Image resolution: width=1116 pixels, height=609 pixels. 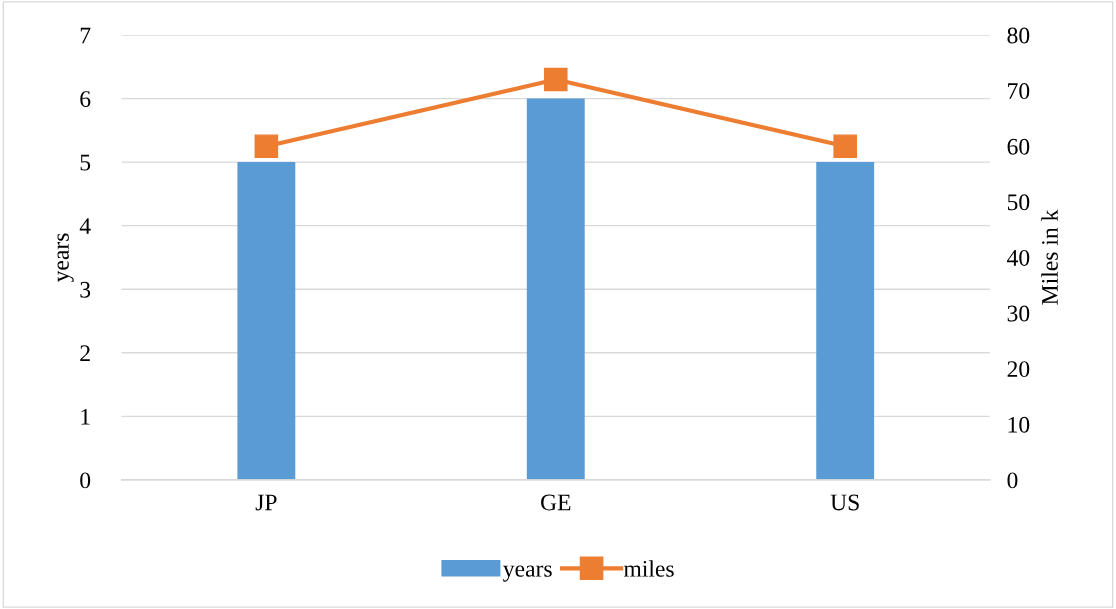 What do you see at coordinates (65, 258) in the screenshot?
I see `y-axis-title: years` at bounding box center [65, 258].